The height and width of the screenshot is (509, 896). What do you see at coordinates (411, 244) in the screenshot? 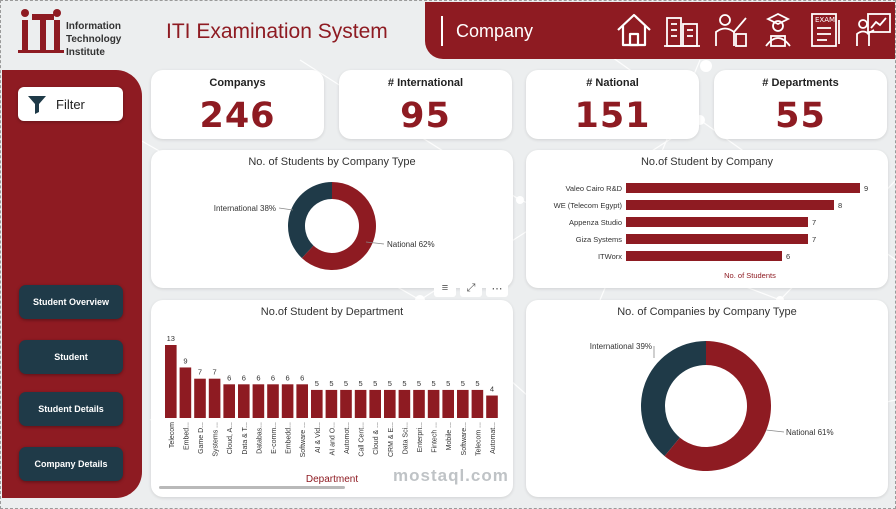
I see `slice-label: National 62%` at bounding box center [411, 244].